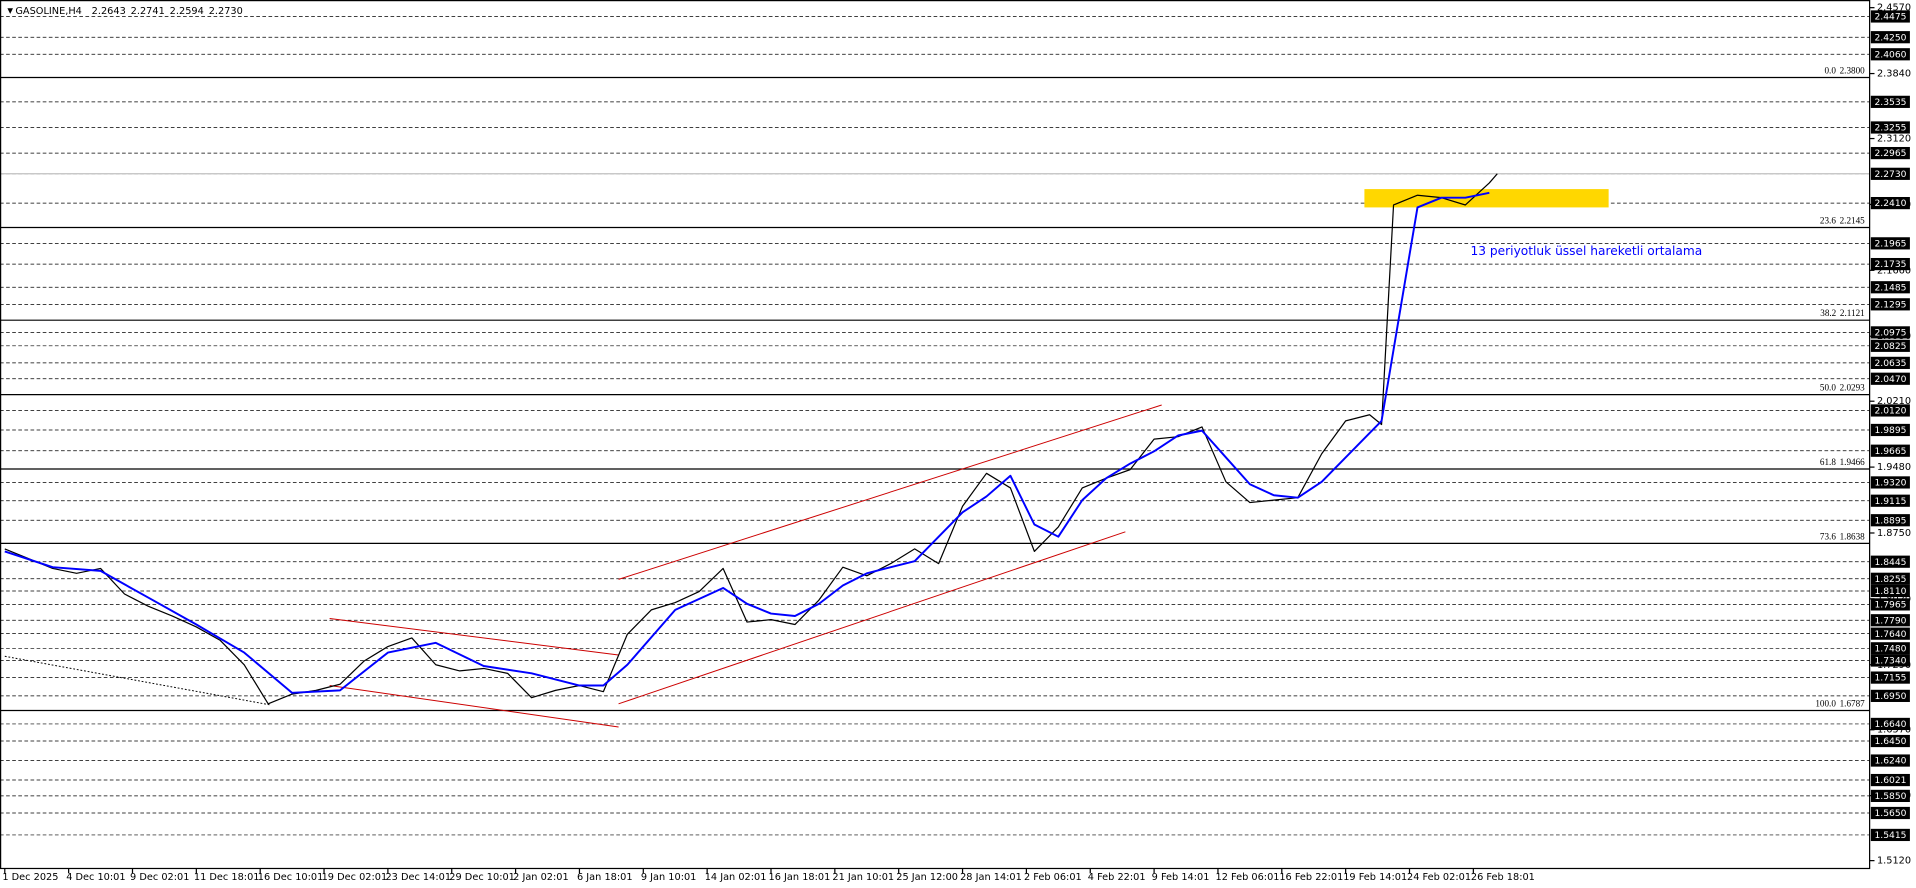  I want to click on x-tick-label: 6 Jan 18:01, so click(605, 877).